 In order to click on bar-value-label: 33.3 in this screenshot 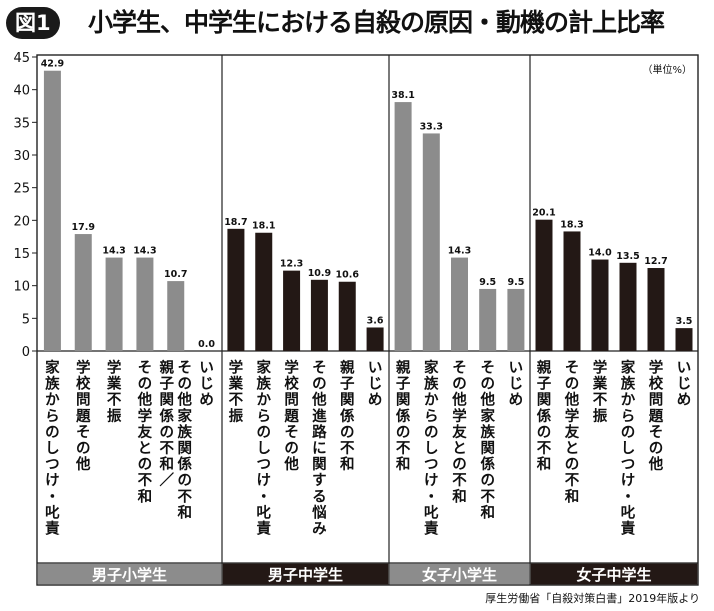, I will do `click(431, 126)`.